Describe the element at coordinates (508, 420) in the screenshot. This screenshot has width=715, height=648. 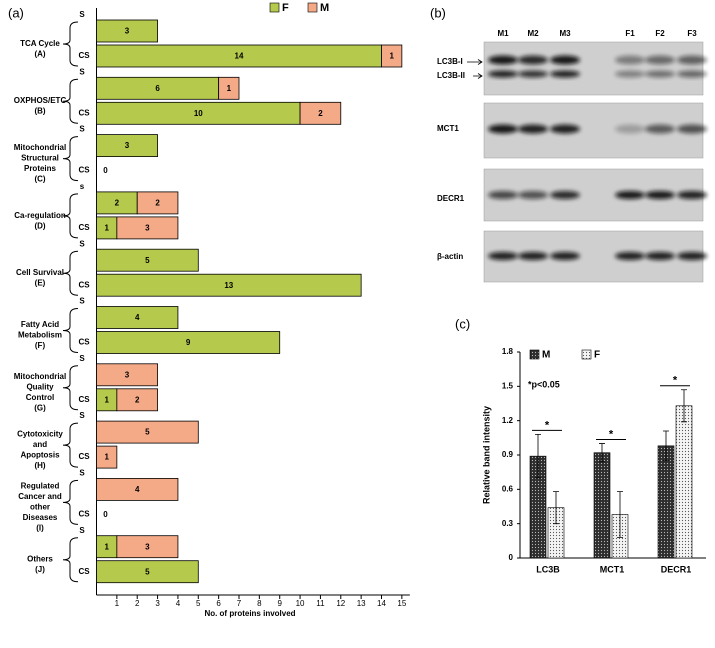
I see `y-tick-label: 1.2` at that location.